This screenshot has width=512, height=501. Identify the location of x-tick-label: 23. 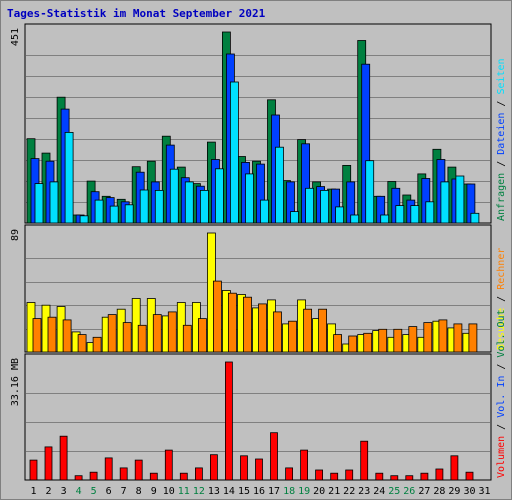
(364, 491).